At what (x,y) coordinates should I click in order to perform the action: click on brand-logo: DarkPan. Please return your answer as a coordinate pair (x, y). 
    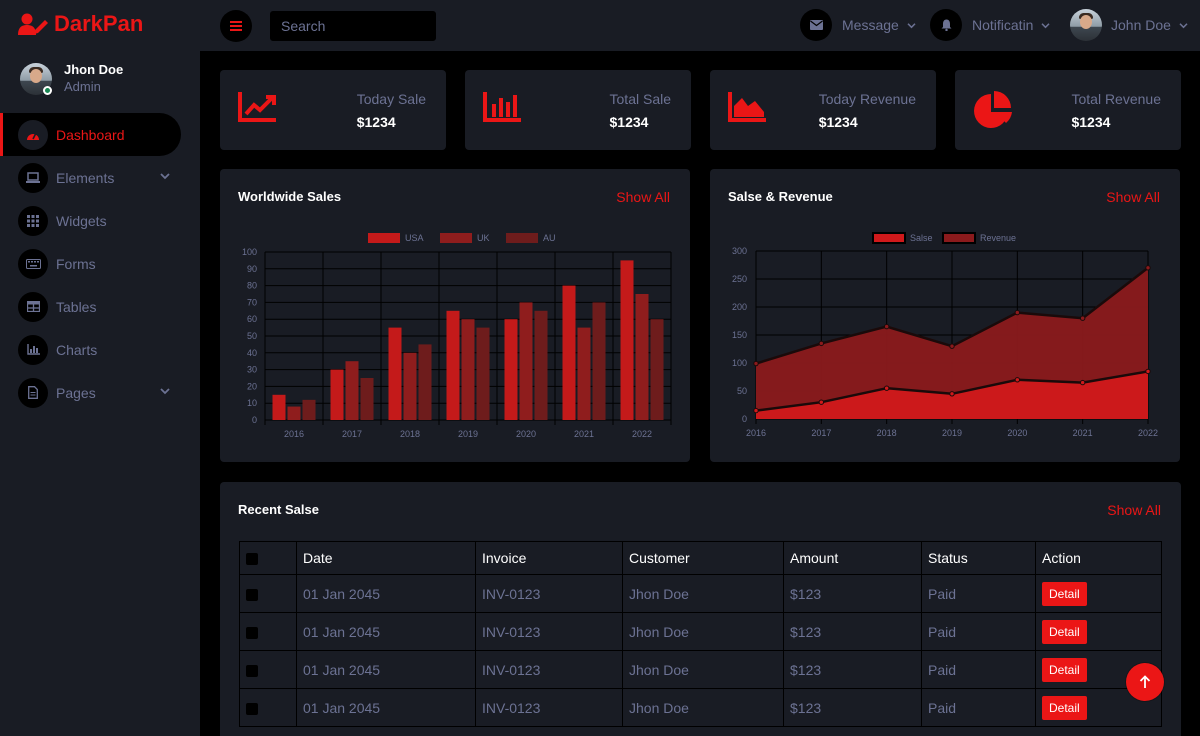
    Looking at the image, I should click on (80, 24).